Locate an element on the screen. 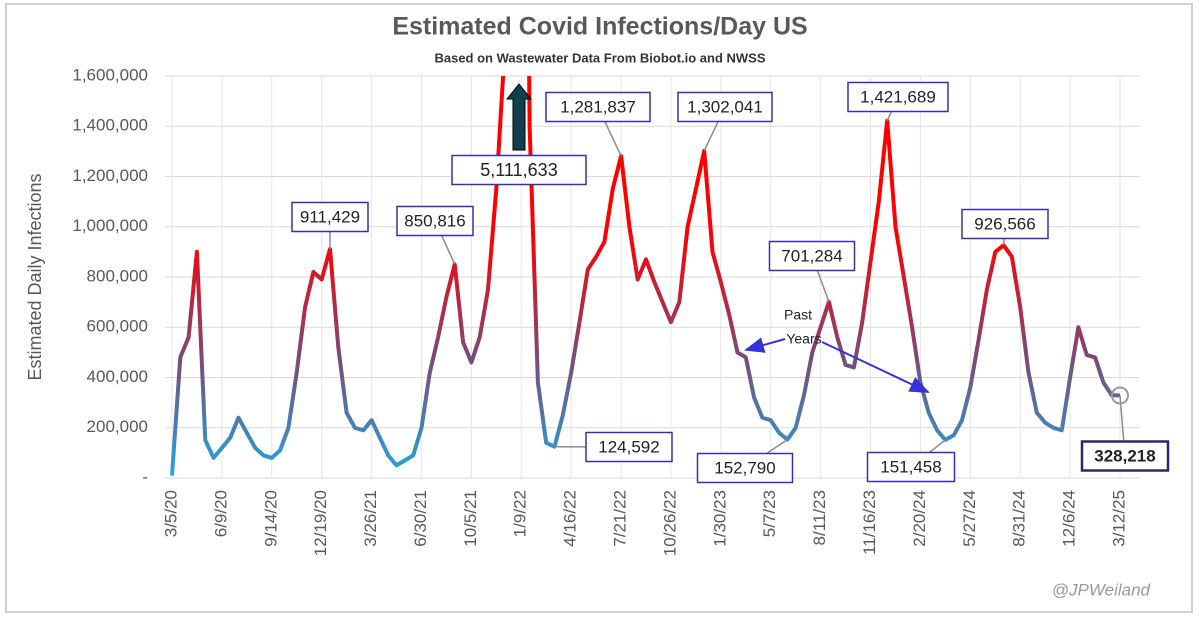  y-tick-label: 400,000 is located at coordinates (117, 376).